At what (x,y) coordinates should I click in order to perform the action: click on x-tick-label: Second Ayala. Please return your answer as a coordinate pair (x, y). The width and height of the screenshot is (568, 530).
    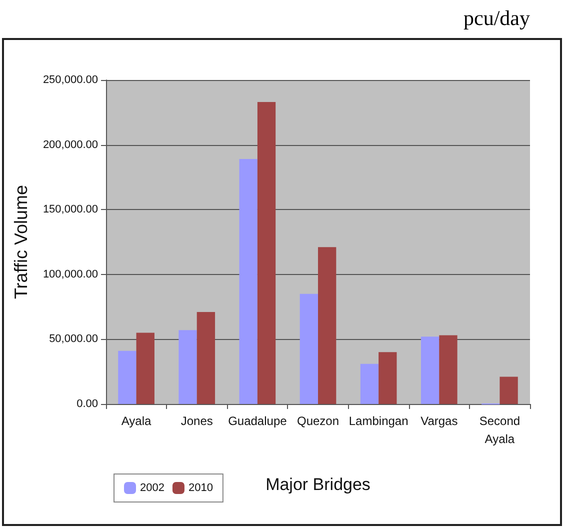
    Looking at the image, I should click on (499, 430).